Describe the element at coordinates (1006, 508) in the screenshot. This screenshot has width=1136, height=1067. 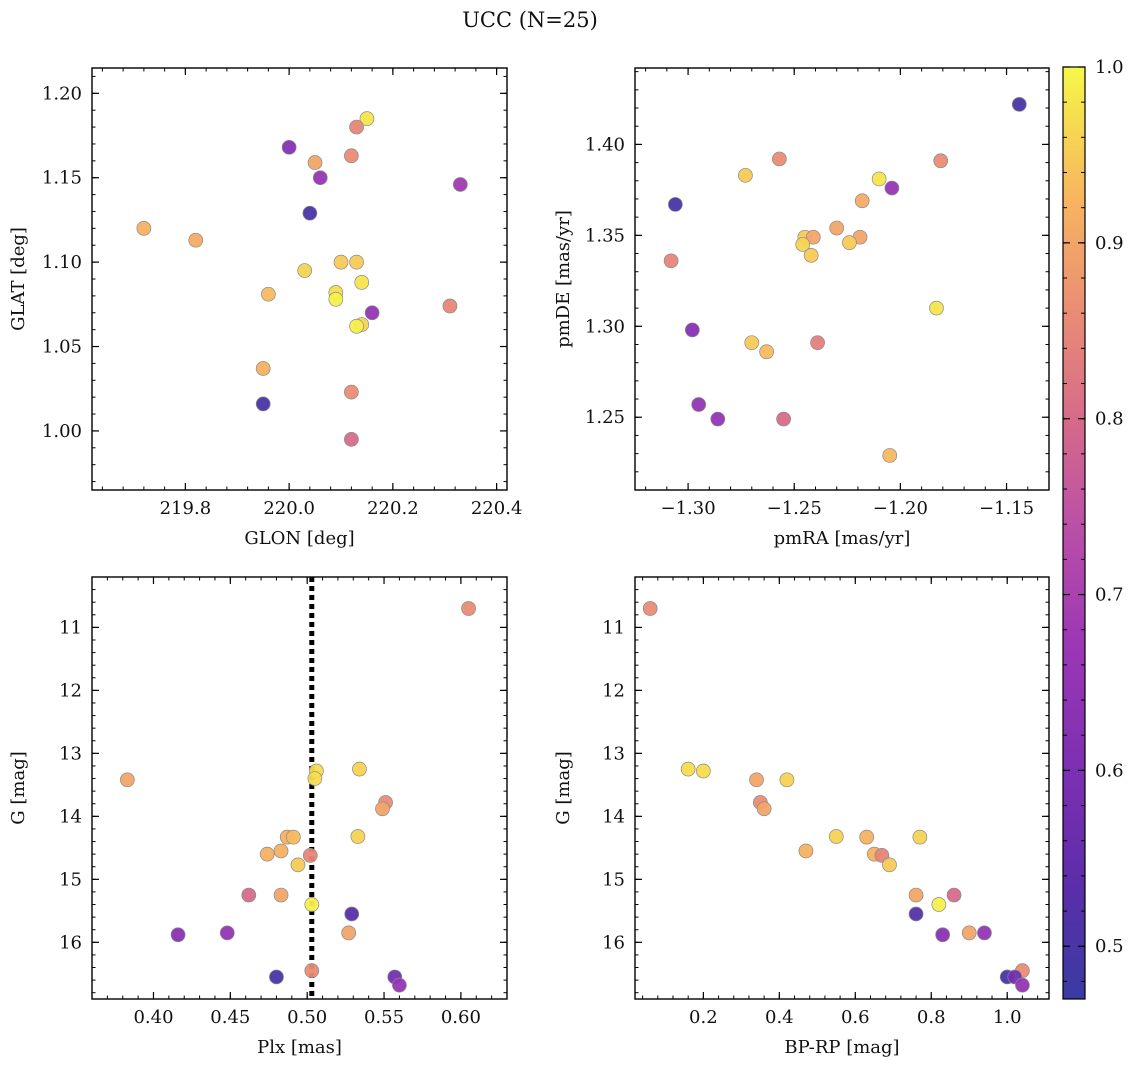
I see `x-tick-label: −1.15` at that location.